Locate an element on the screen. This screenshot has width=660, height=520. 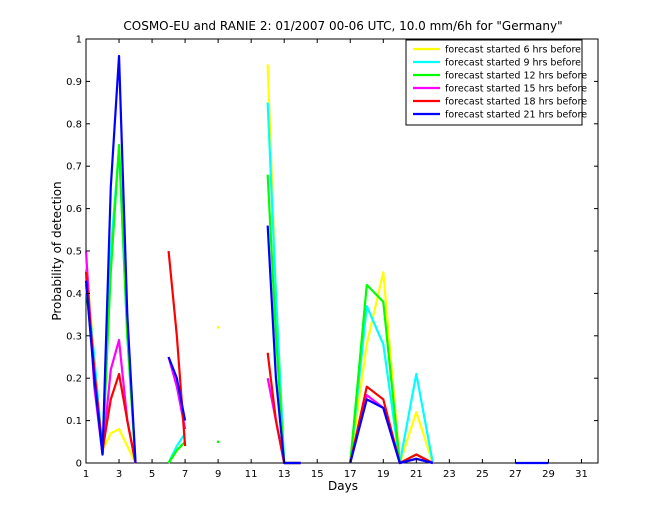
x-tick-label: 31 is located at coordinates (581, 474).